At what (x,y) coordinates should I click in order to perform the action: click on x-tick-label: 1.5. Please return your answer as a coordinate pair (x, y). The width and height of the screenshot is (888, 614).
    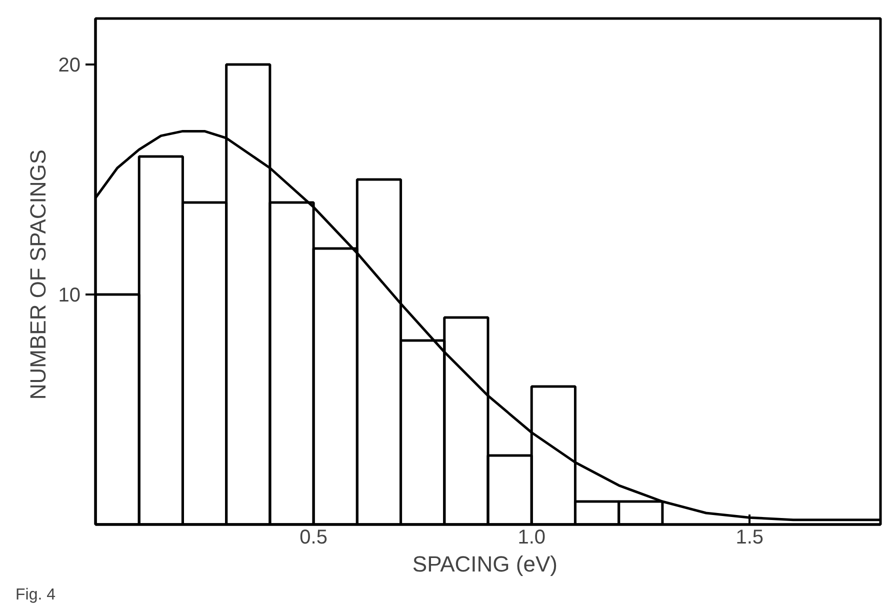
    Looking at the image, I should click on (750, 537).